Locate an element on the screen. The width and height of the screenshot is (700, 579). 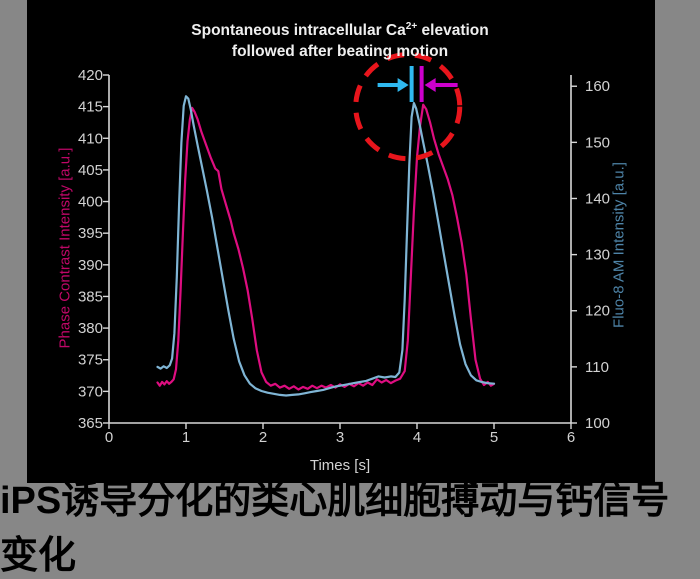
chart-title-line1-post: elevation is located at coordinates (453, 31).